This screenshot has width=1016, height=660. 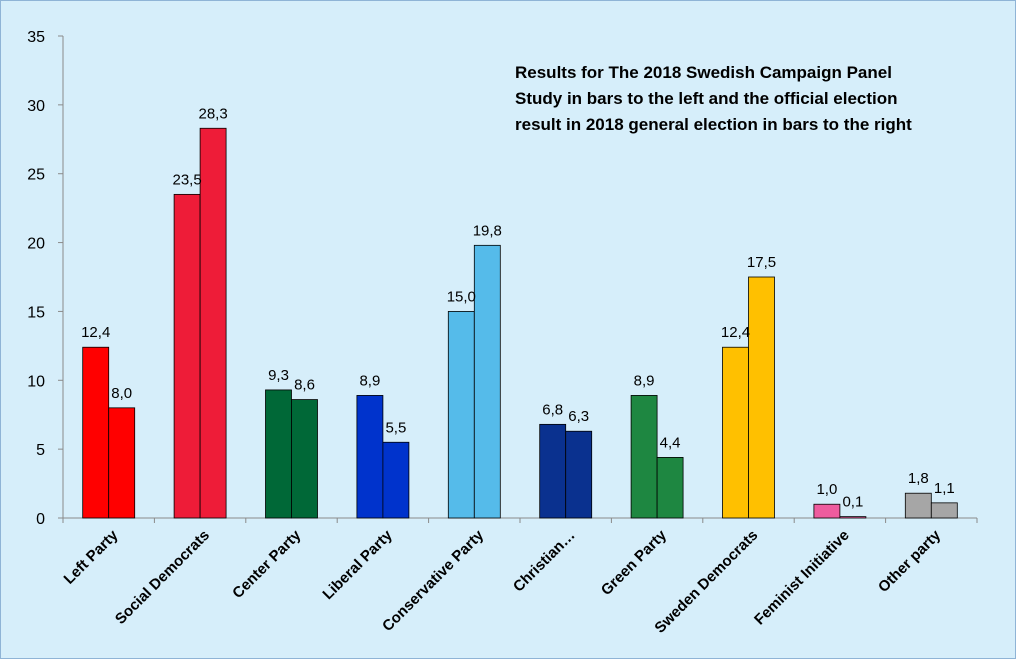 I want to click on x-tick-label: Feminist Initiative, so click(x=802, y=578).